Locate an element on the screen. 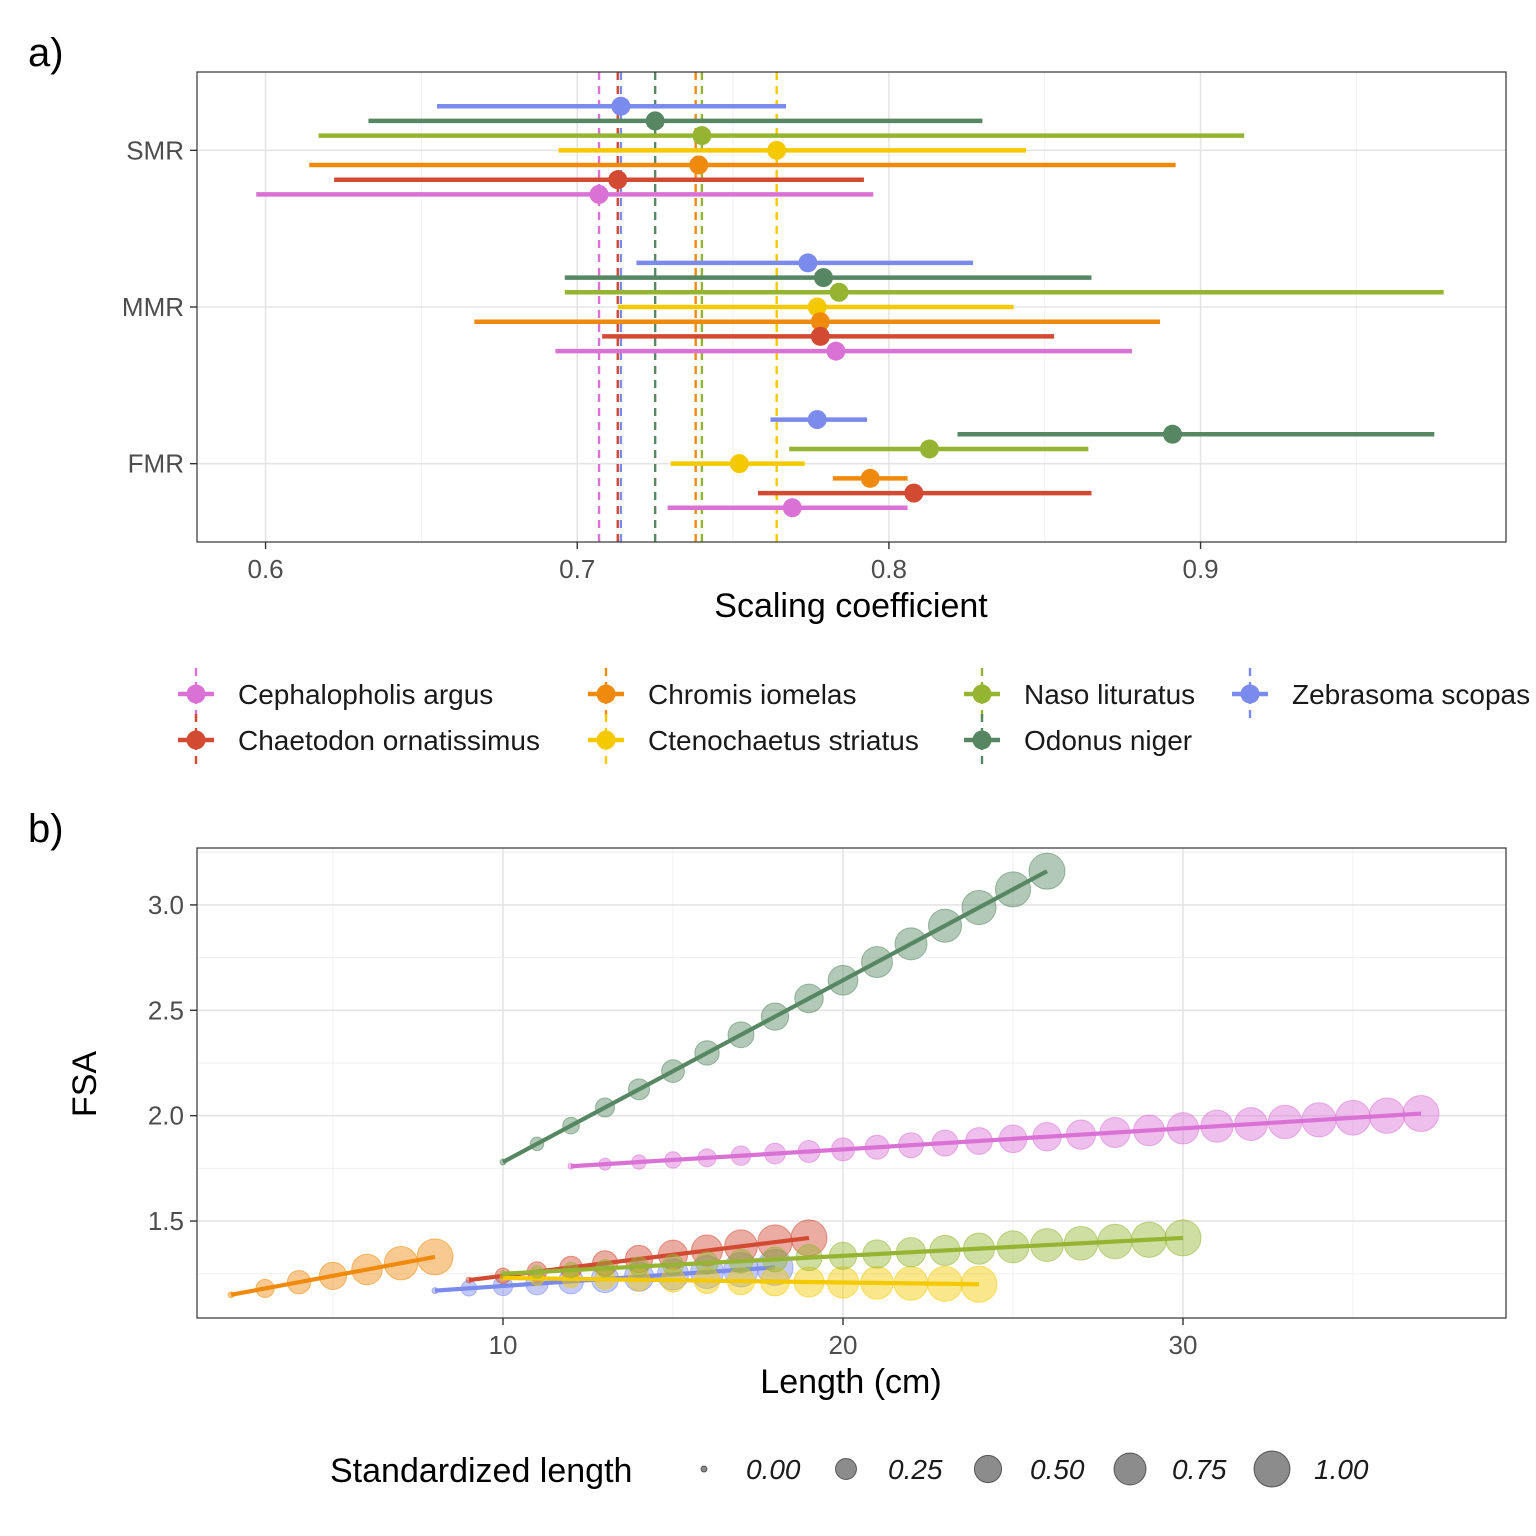  legend-label-cephalopholis-argus: Cephalopholis argus is located at coordinates (365, 694).